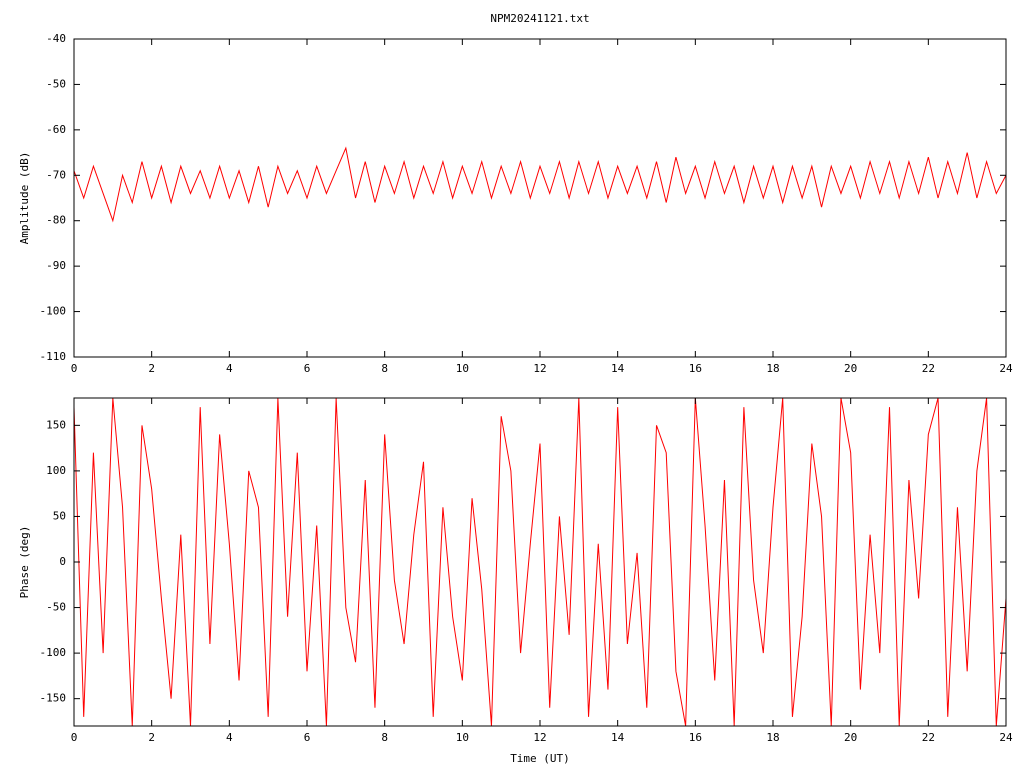 Image resolution: width=1024 pixels, height=768 pixels. I want to click on x-axis-label: Time (UT), so click(540, 758).